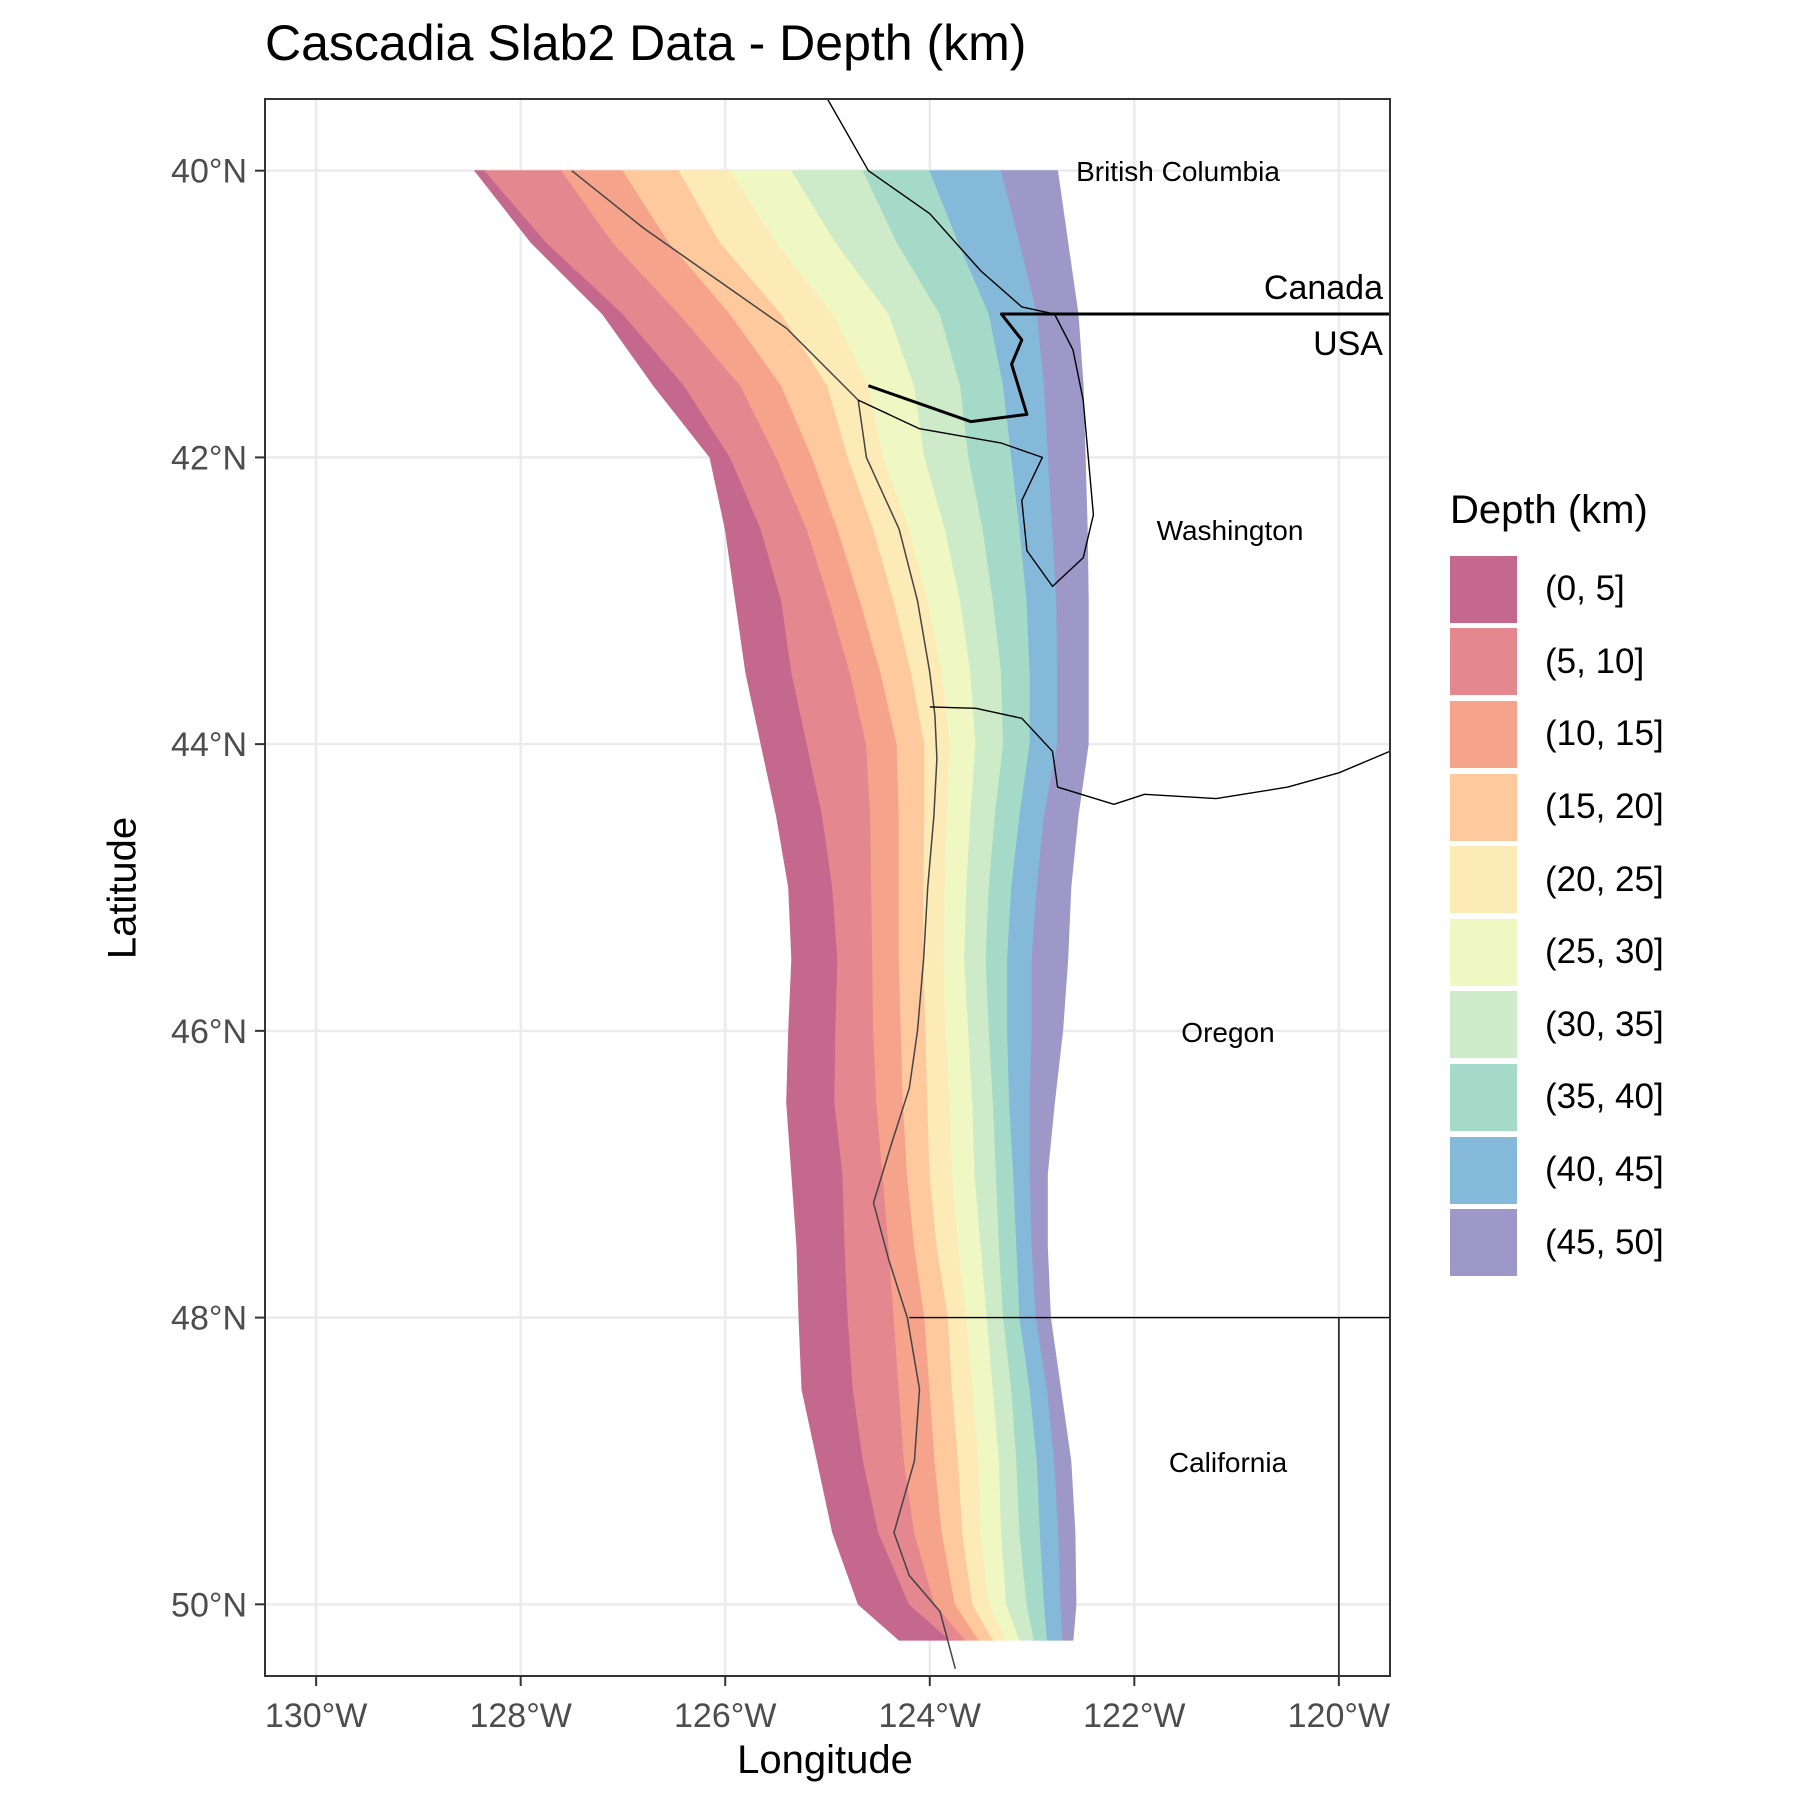 The image size is (1800, 1800). Describe the element at coordinates (1228, 1462) in the screenshot. I see `label-california: California` at that location.